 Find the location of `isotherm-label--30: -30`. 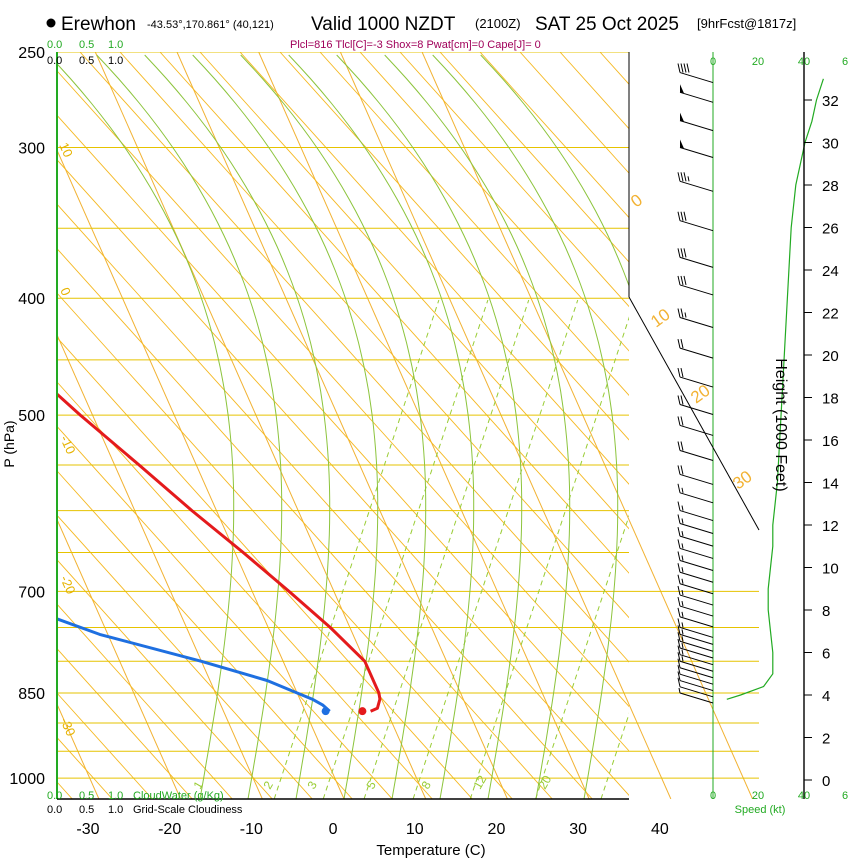

isotherm-label--30: -30 is located at coordinates (67, 726).